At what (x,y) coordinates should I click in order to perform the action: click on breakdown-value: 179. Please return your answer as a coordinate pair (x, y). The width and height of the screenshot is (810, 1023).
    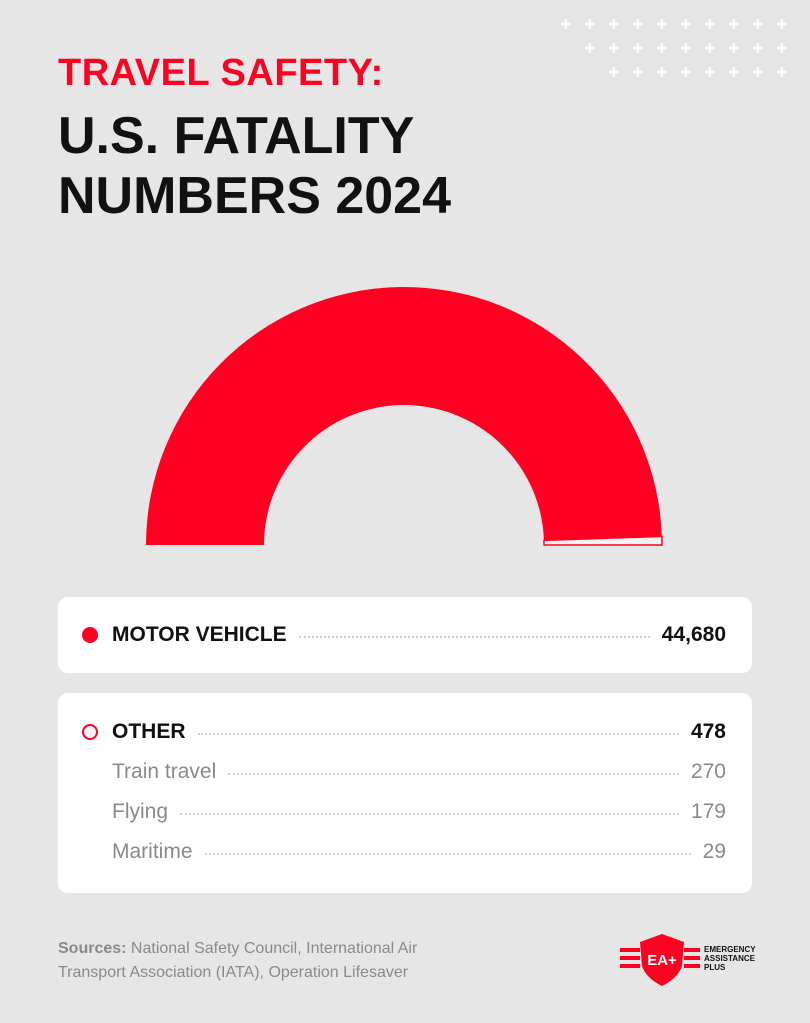
    Looking at the image, I should click on (708, 811).